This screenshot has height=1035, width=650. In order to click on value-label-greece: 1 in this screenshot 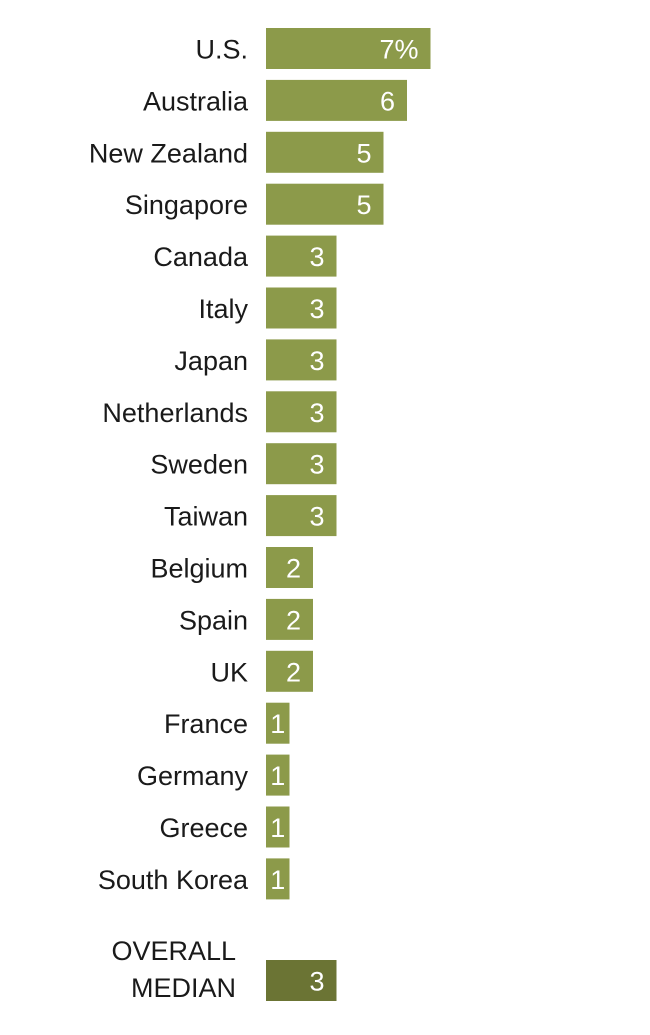, I will do `click(277, 828)`.